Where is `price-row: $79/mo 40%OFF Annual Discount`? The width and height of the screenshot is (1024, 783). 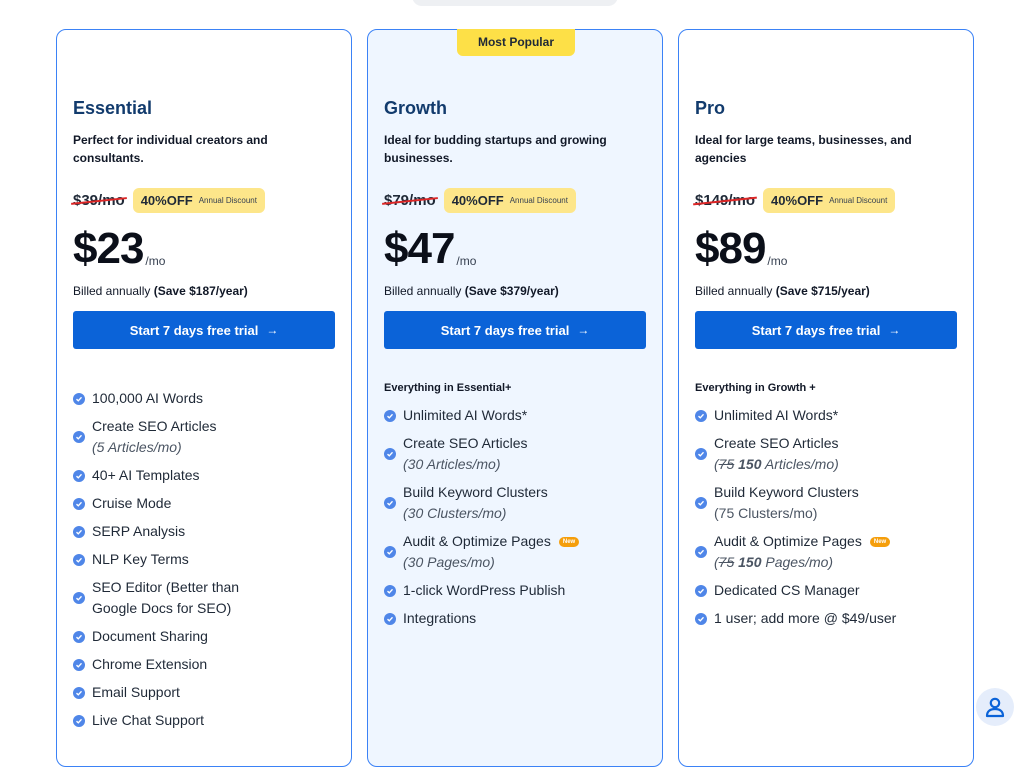 price-row: $79/mo 40%OFF Annual Discount is located at coordinates (480, 200).